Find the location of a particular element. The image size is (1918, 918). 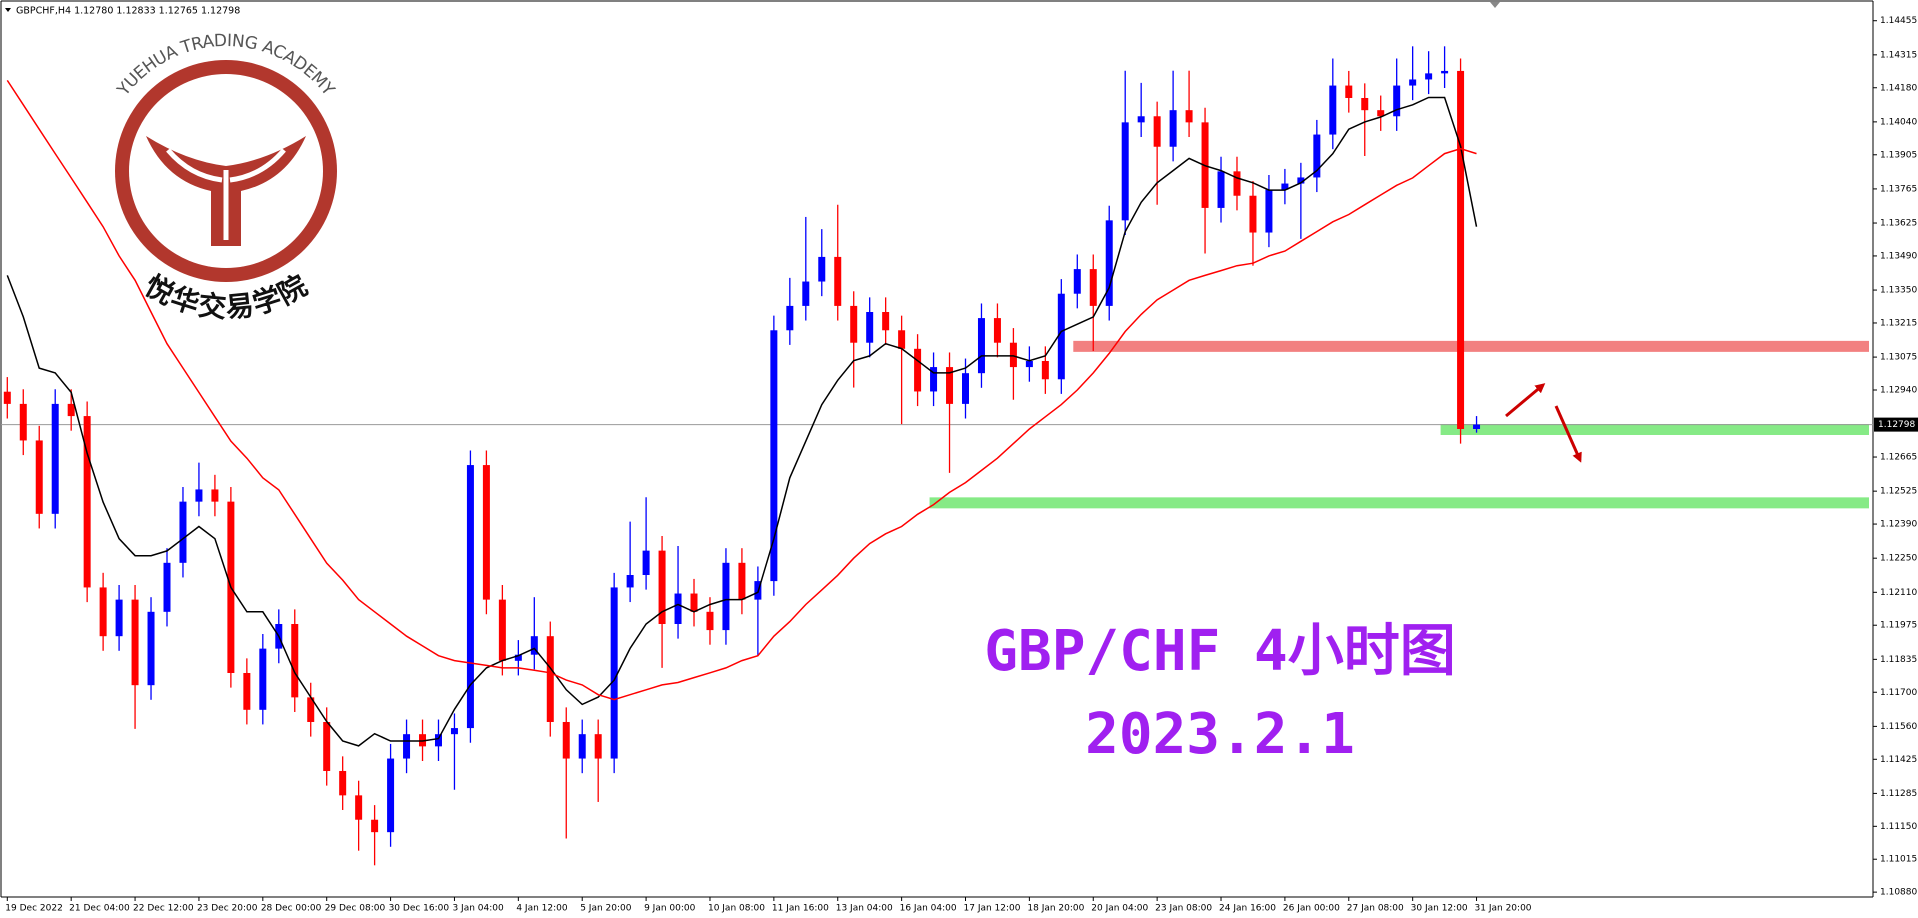

y-tick-label: 1.11560 is located at coordinates (1898, 727).